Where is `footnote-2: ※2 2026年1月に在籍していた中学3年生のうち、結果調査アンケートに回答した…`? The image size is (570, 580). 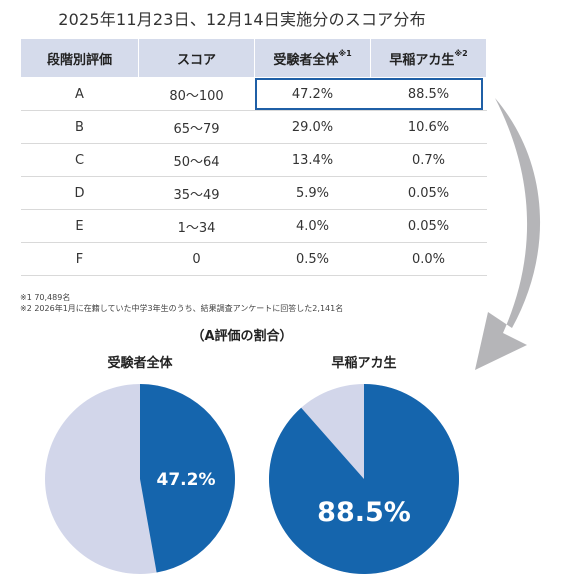 footnote-2: ※2 2026年1月に在籍していた中学3年生のうち、結果調査アンケートに回答した… is located at coordinates (182, 308).